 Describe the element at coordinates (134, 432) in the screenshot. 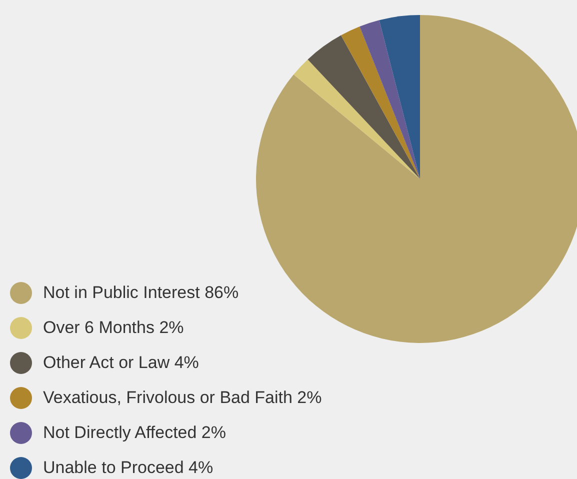

I see `legend-label: Not Directly Affected 2%` at that location.